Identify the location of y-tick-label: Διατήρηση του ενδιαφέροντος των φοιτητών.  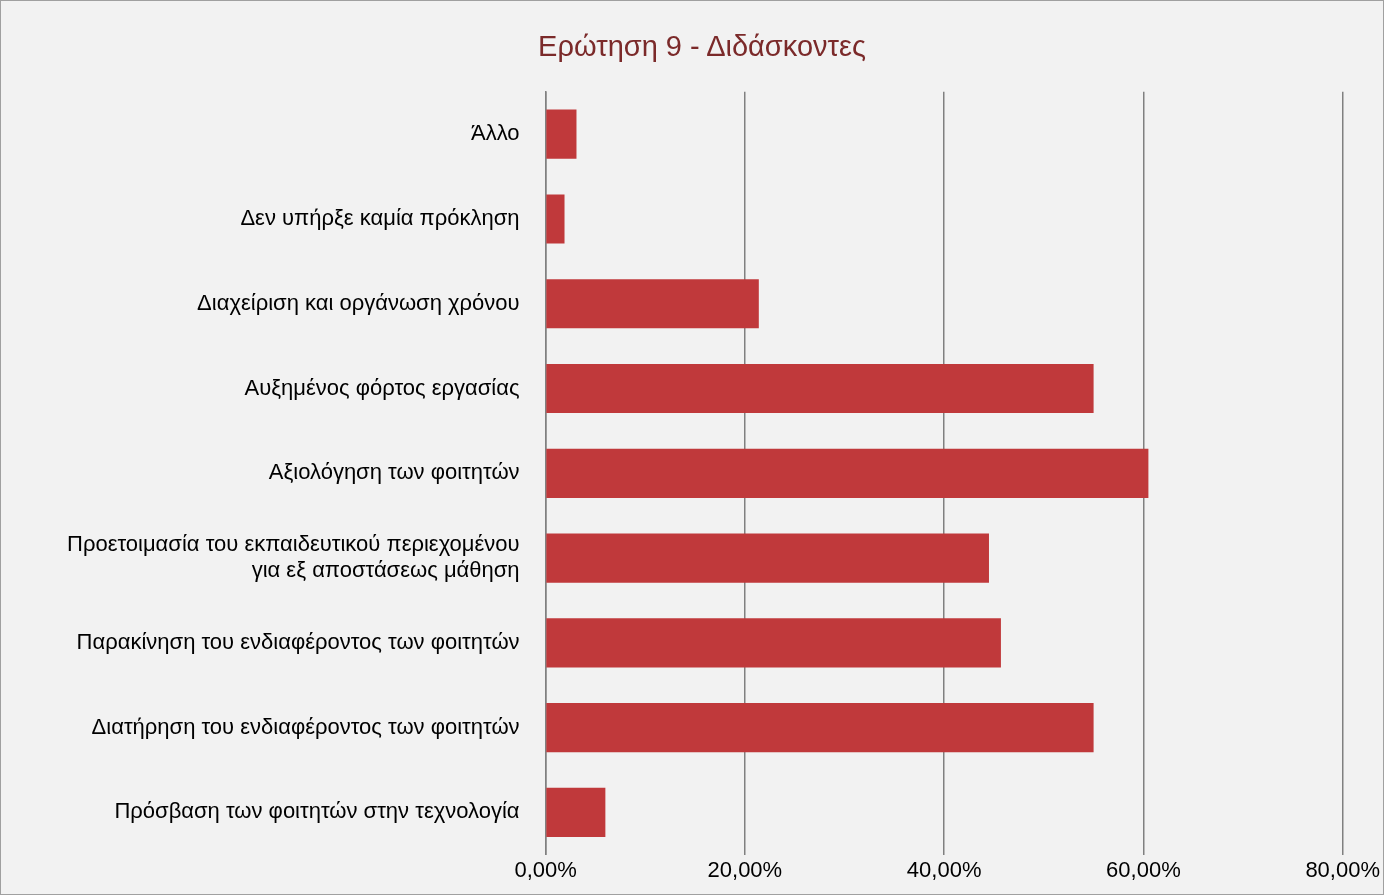
(305, 726).